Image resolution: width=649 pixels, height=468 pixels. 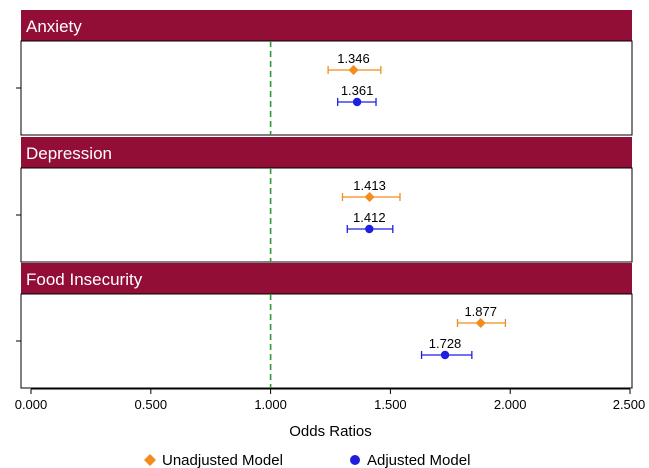 What do you see at coordinates (369, 185) in the screenshot?
I see `point-label: 1.413` at bounding box center [369, 185].